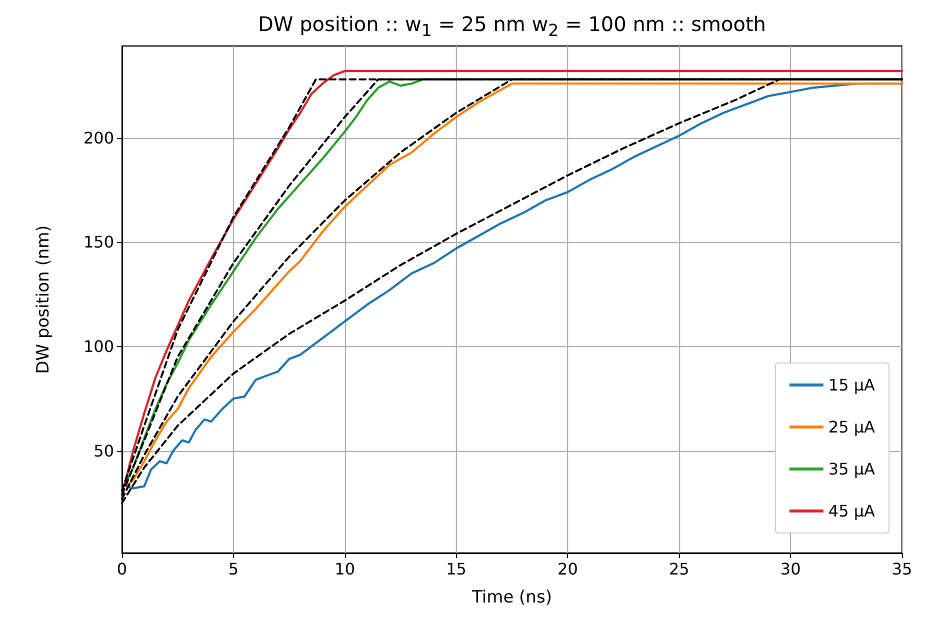  Describe the element at coordinates (345, 569) in the screenshot. I see `x-tick-label: 10` at that location.